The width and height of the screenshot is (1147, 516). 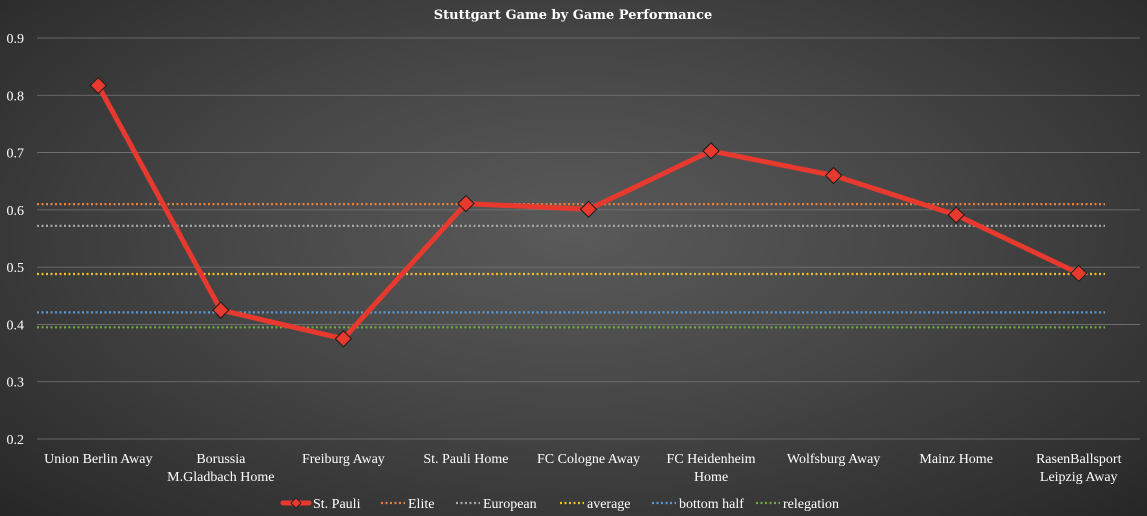 What do you see at coordinates (16, 240) in the screenshot?
I see `y-axis: 0.2 0.3 0.4 0.5 0.6 0.7 0.8 0.9` at bounding box center [16, 240].